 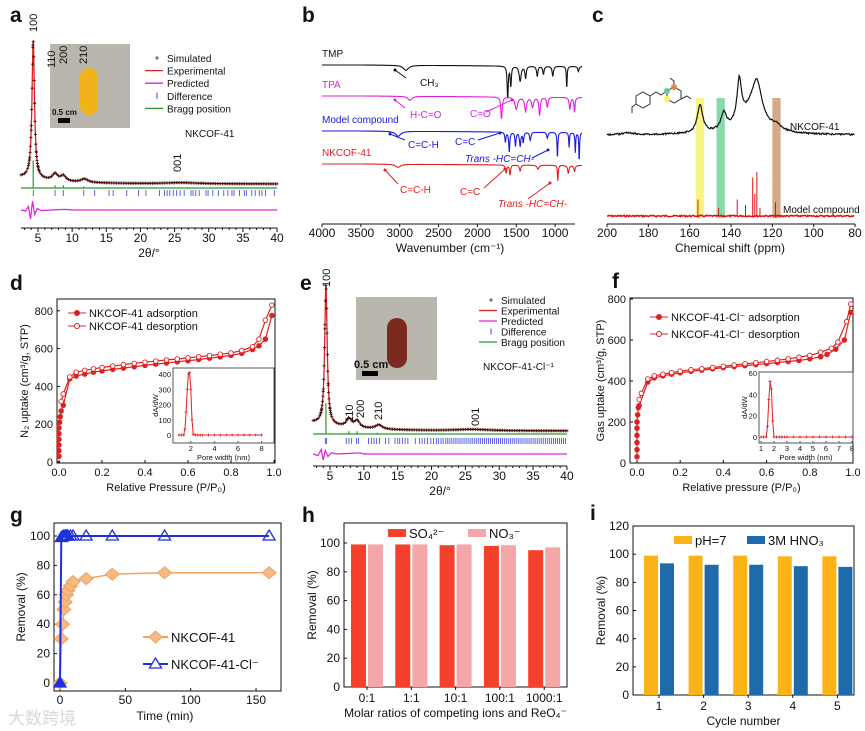 I want to click on peak-label-200: 200, so click(x=361, y=409).